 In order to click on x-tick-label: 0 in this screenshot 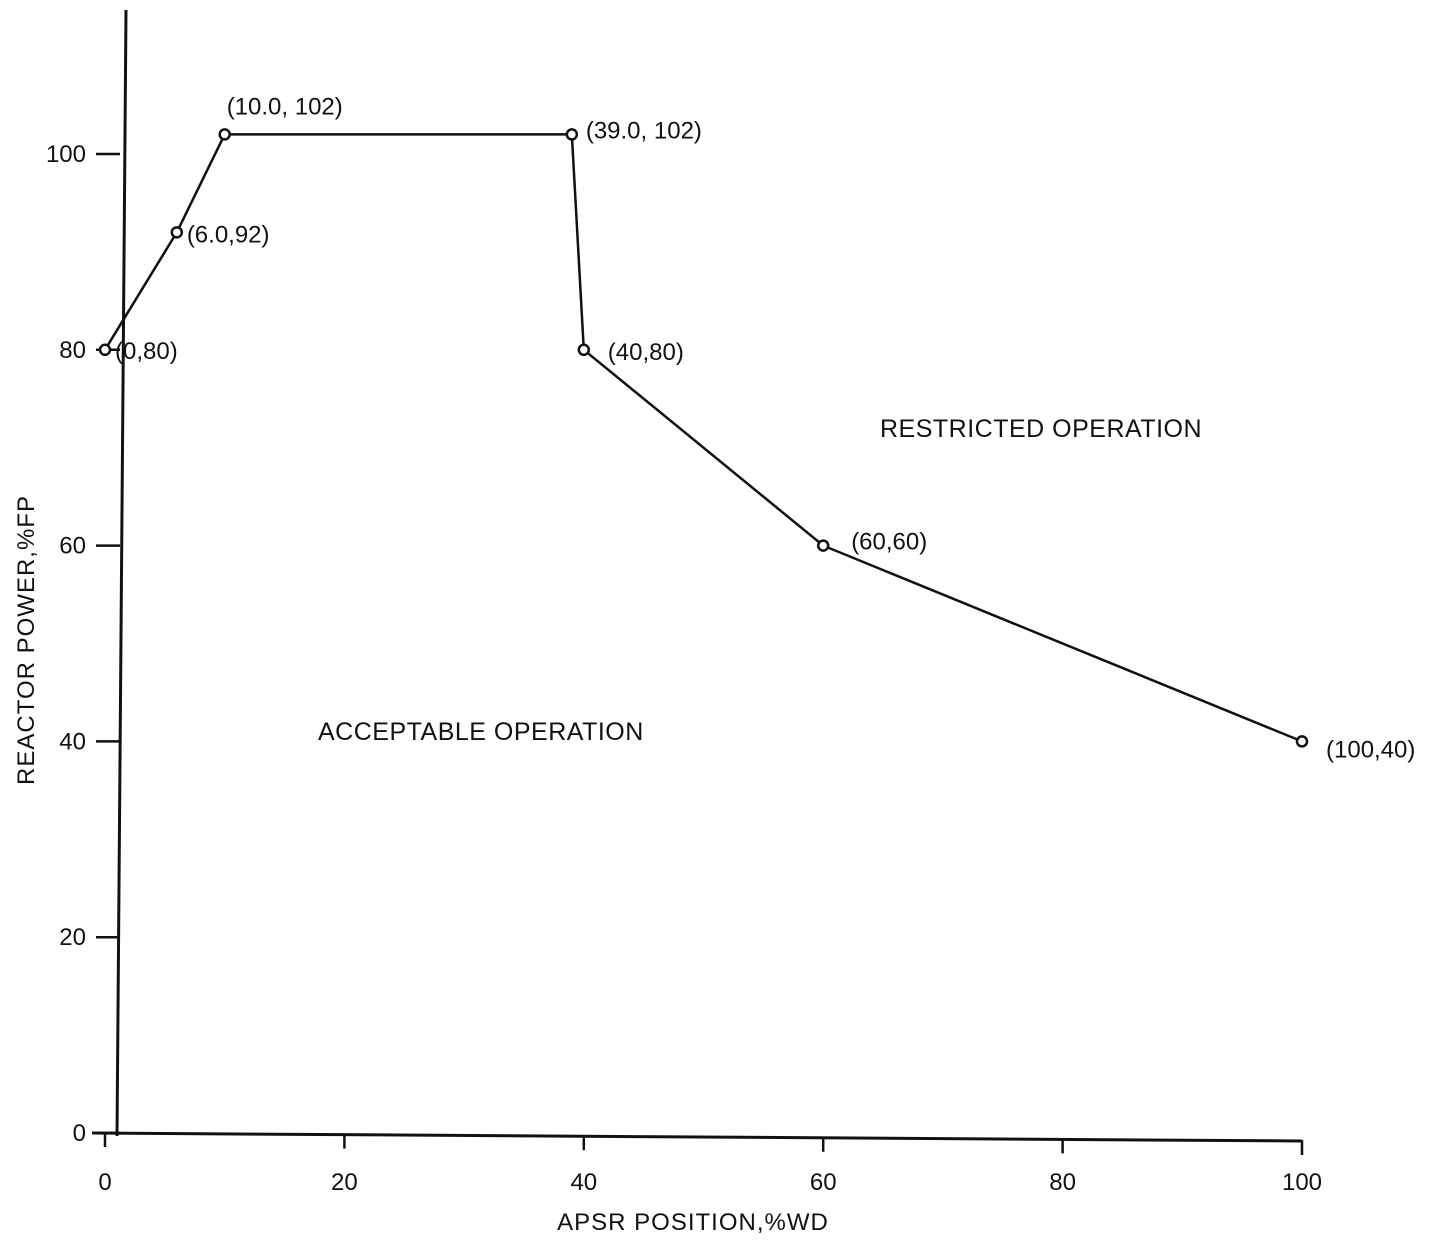, I will do `click(104, 1182)`.